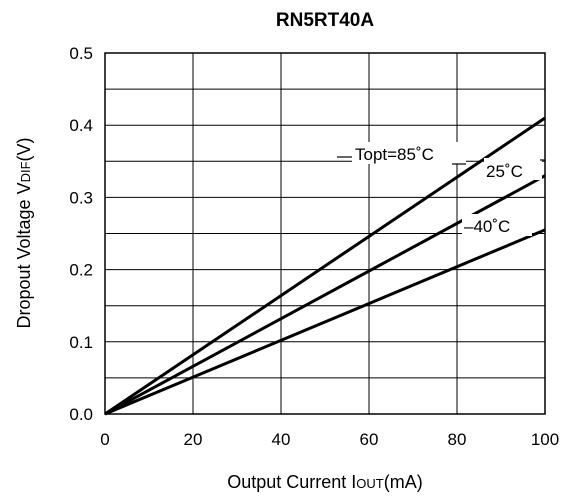 Image resolution: width=568 pixels, height=499 pixels. I want to click on y-tick-label: 0.3, so click(81, 197).